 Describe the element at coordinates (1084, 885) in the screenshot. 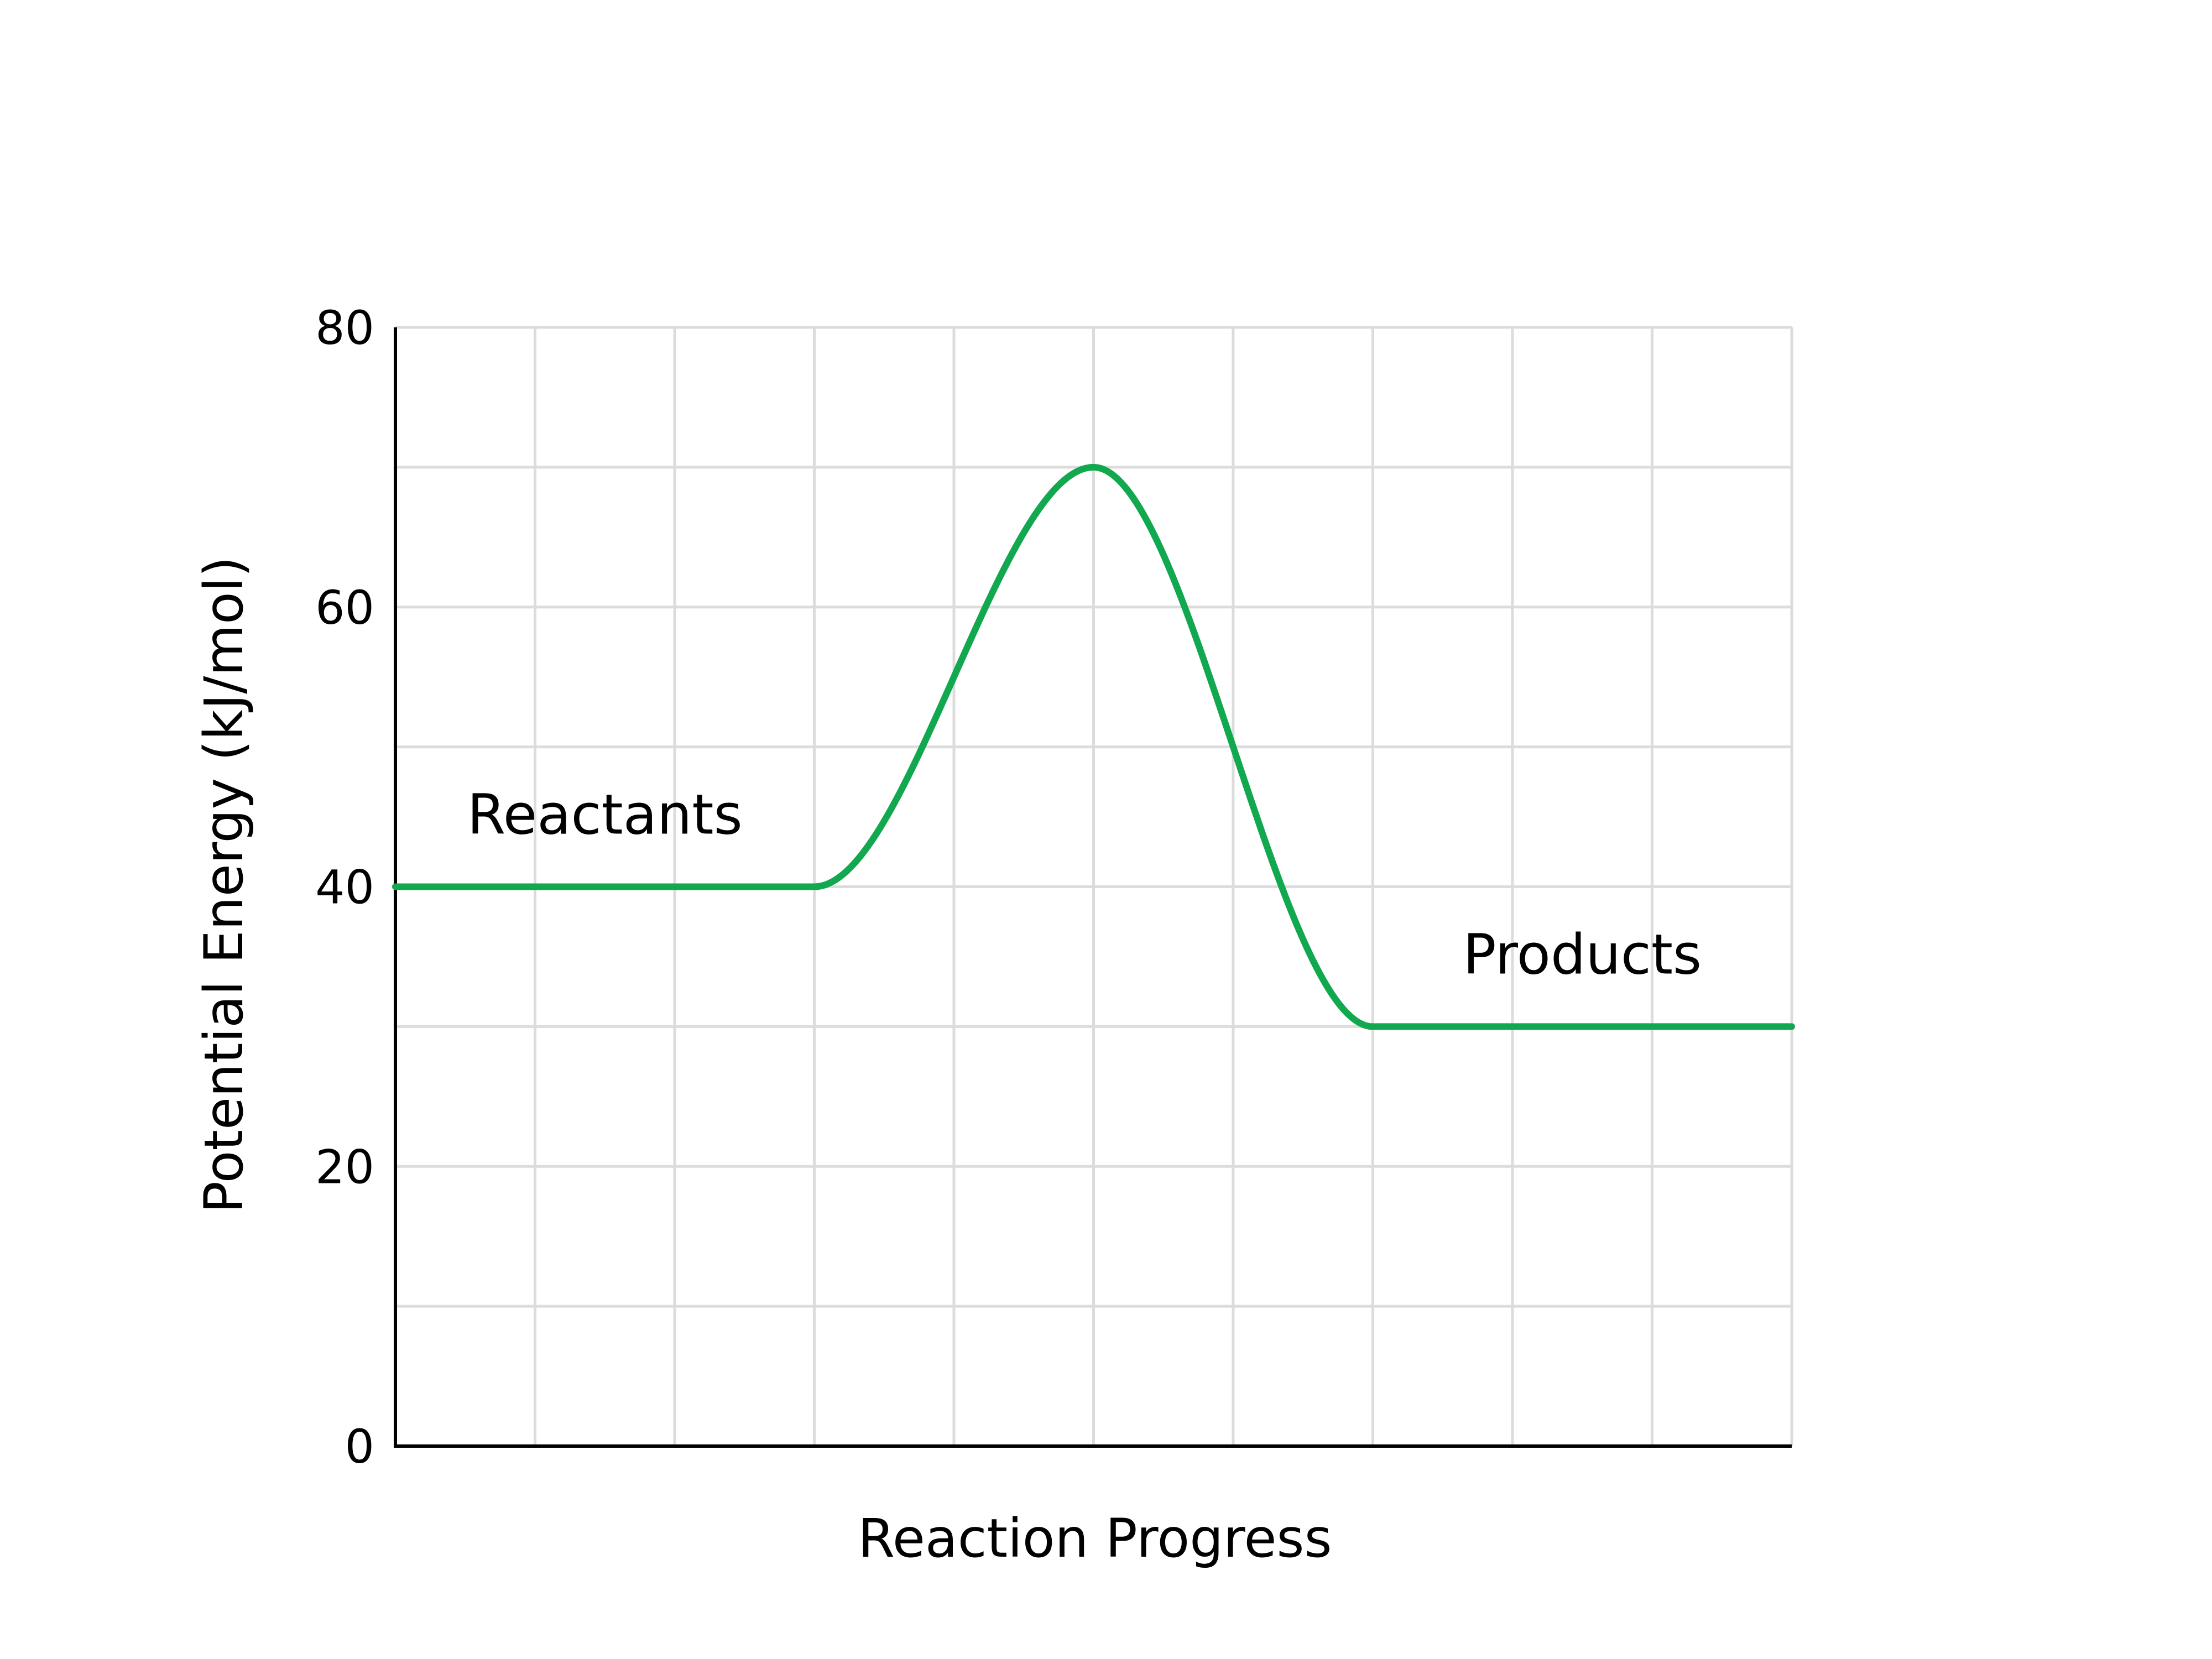

I see `annotations: Reactants Products` at that location.